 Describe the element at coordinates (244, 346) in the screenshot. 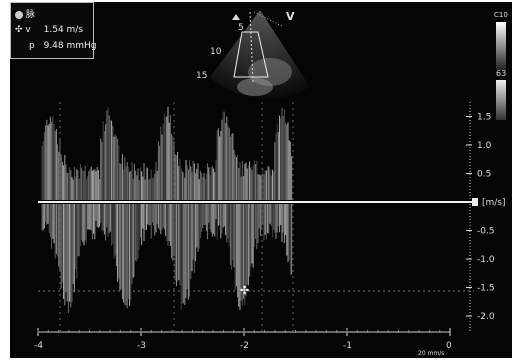

I see `time-tick-label: -2` at that location.